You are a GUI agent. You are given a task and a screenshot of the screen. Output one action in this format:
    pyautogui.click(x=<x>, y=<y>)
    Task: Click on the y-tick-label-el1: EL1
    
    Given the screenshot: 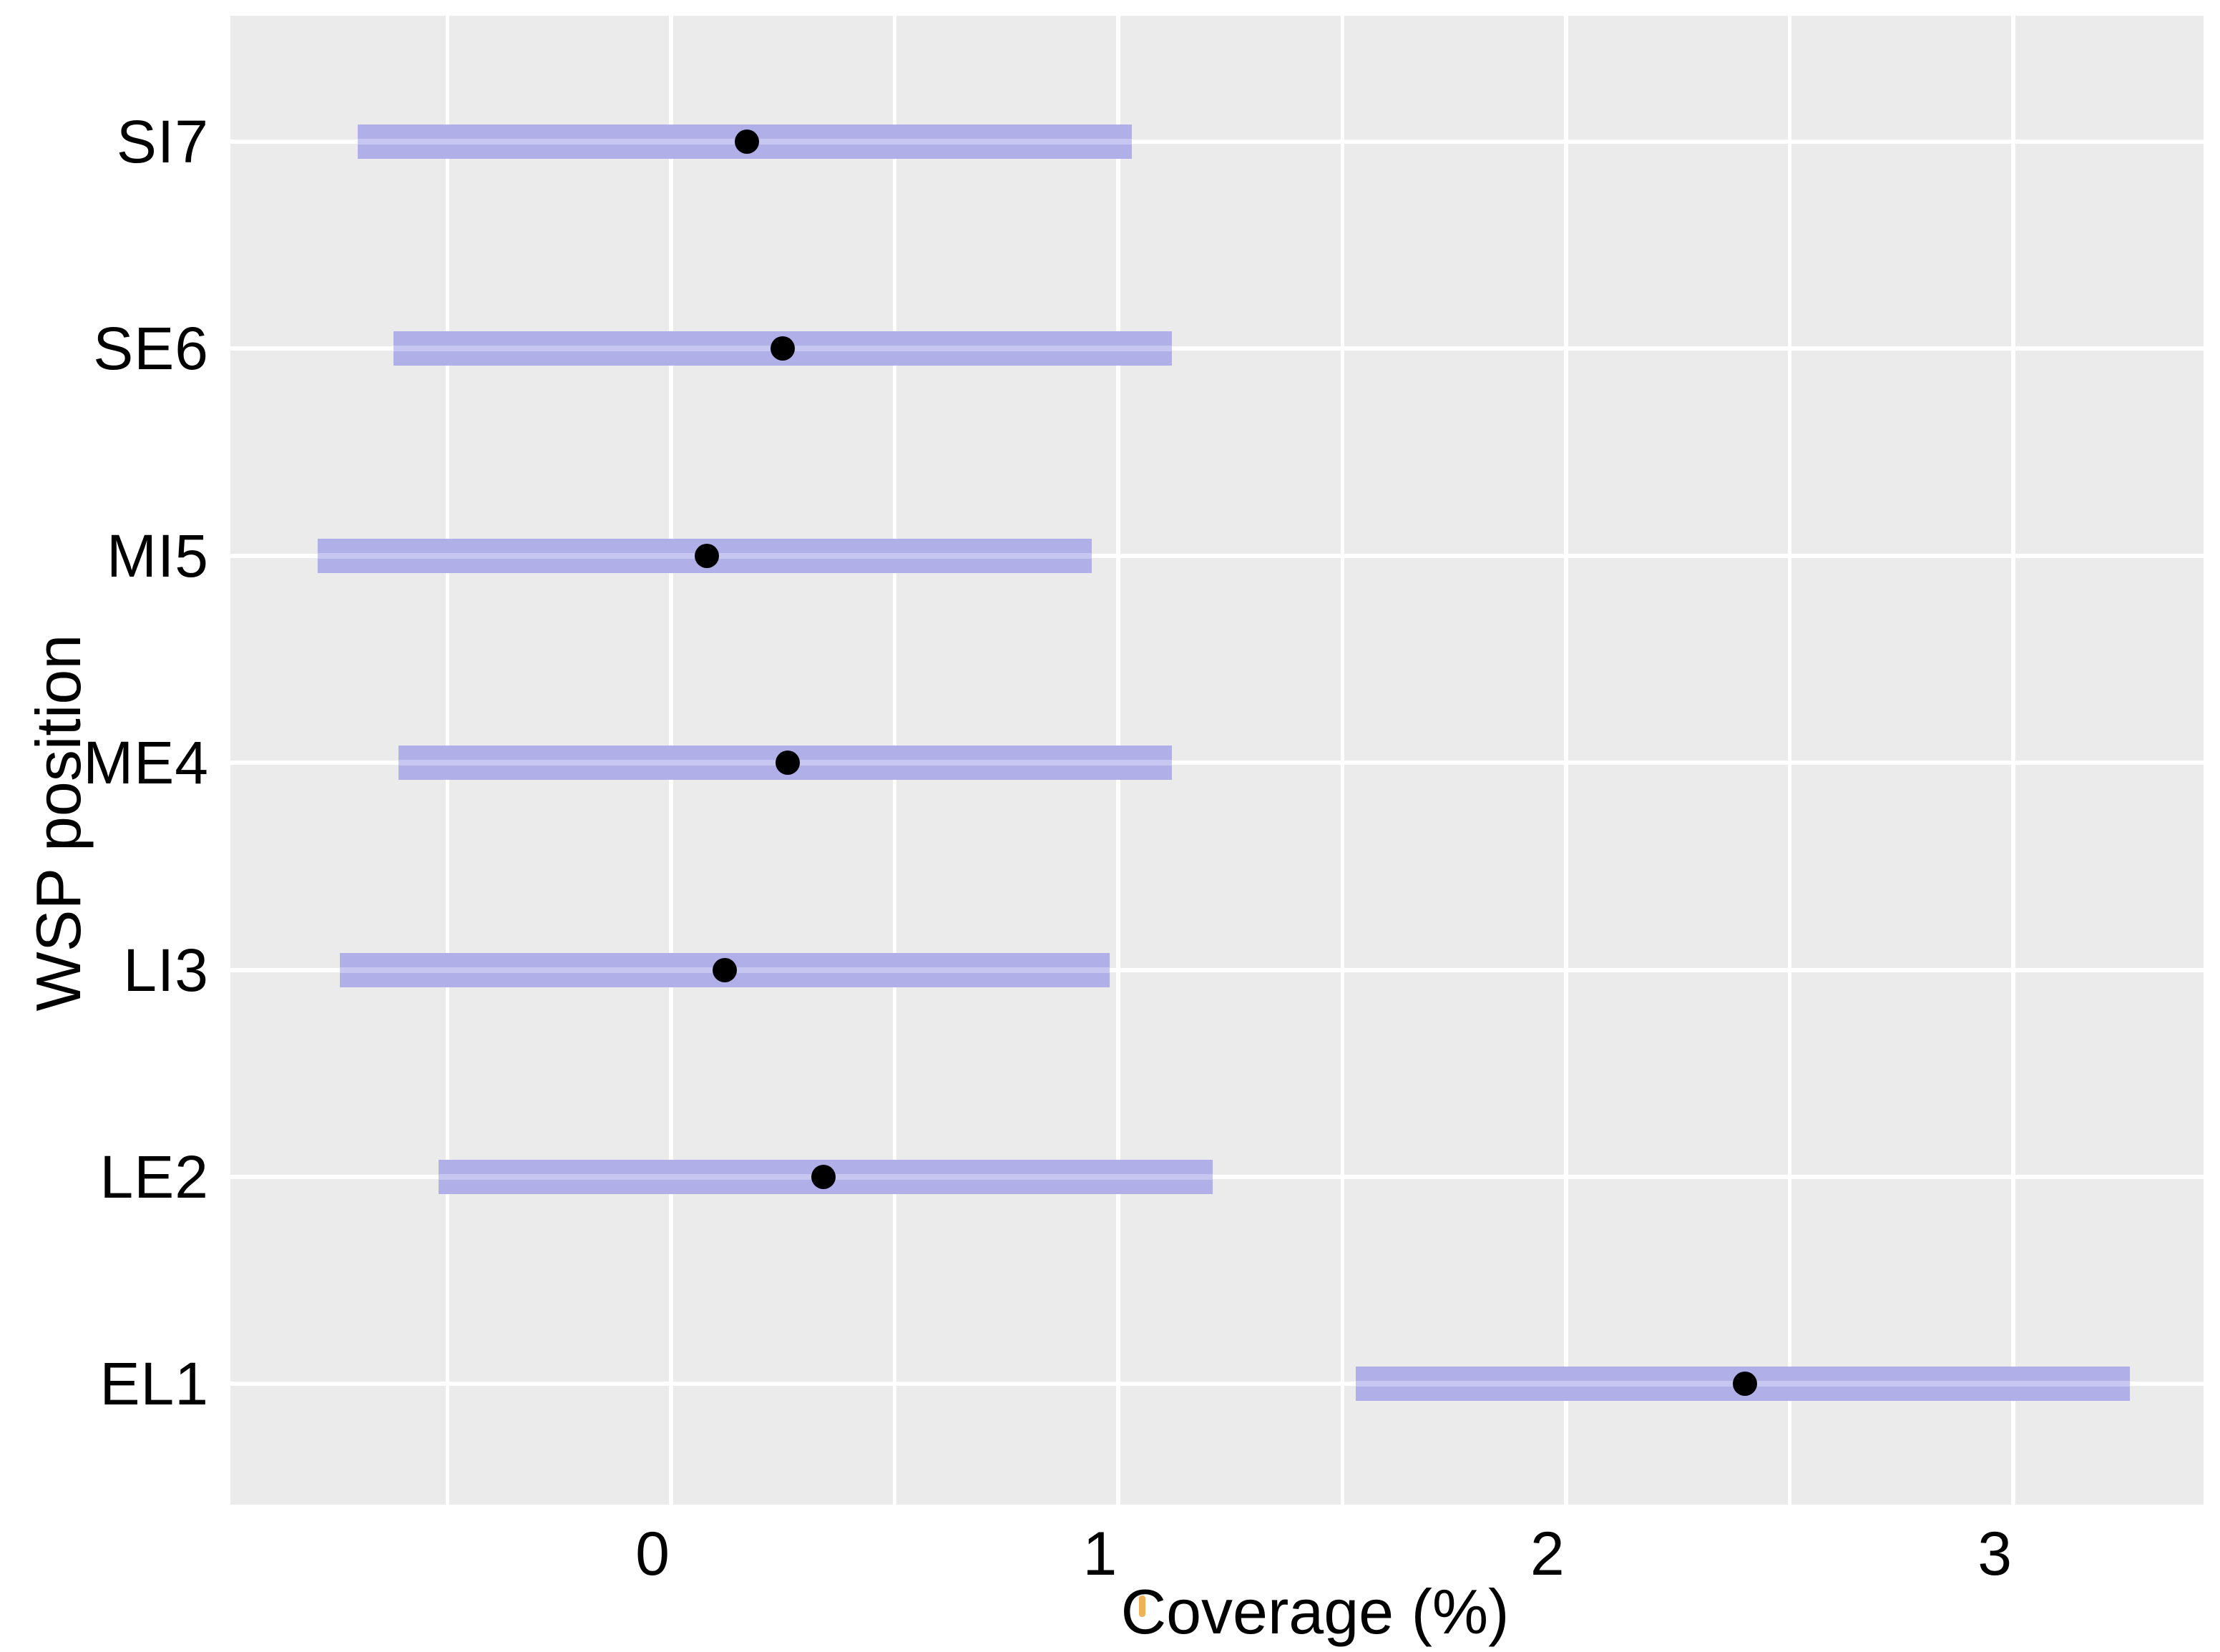 What is the action you would take?
    pyautogui.click(x=154, y=1384)
    